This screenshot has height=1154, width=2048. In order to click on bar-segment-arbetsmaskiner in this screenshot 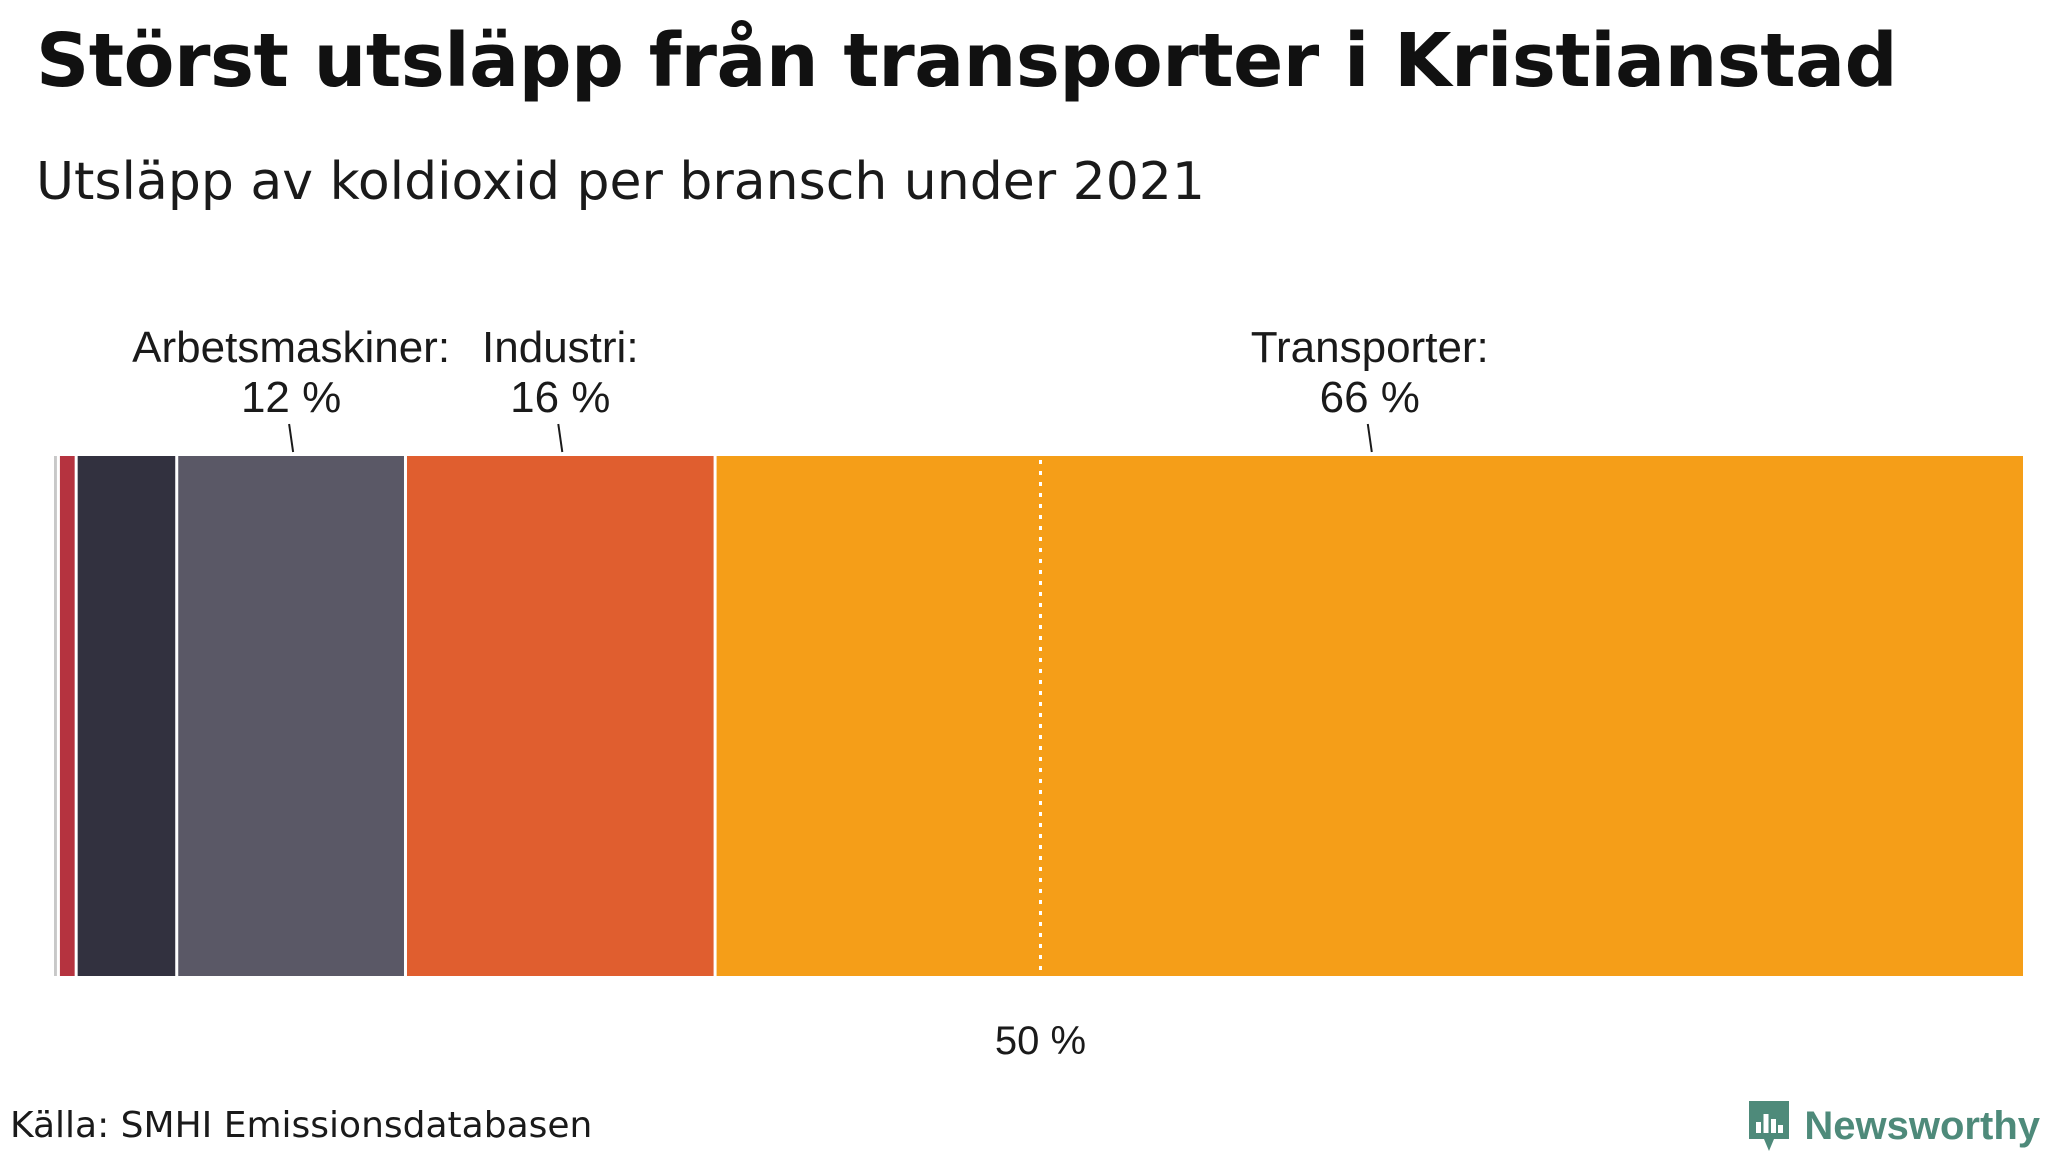, I will do `click(291, 716)`.